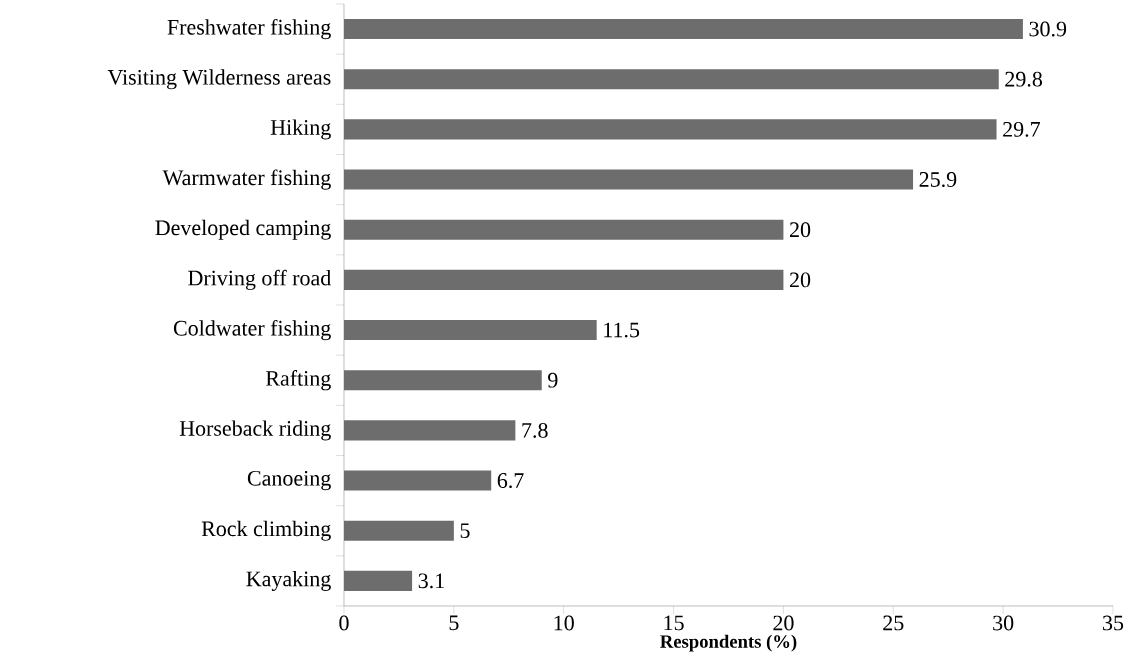  What do you see at coordinates (622, 330) in the screenshot?
I see `data-label: 11.5` at bounding box center [622, 330].